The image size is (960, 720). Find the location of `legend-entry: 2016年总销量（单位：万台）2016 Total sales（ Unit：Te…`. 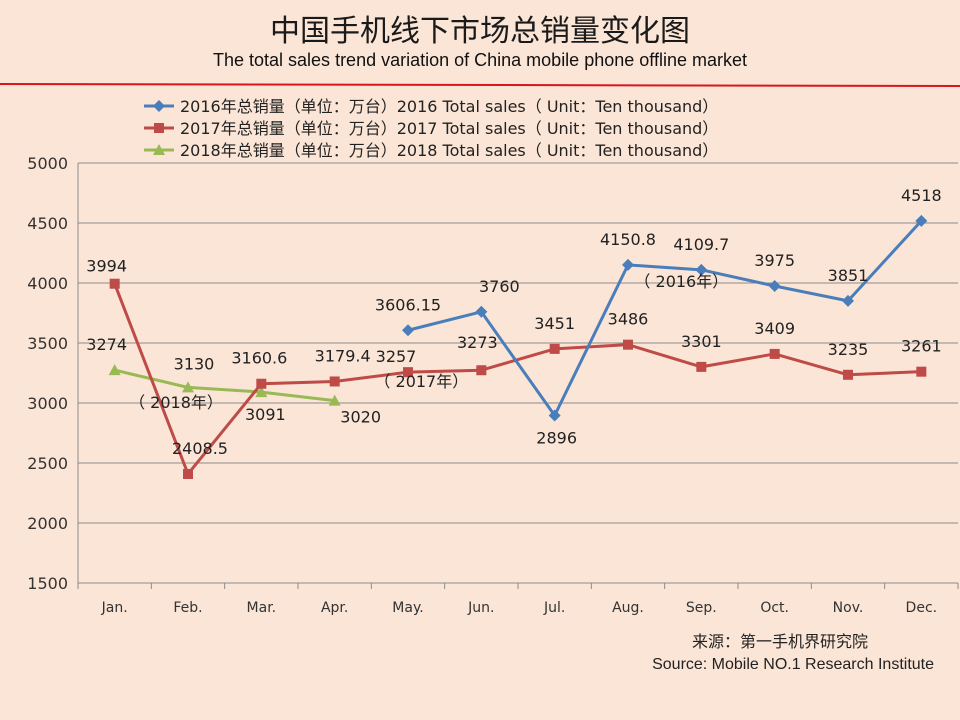

legend-entry: 2016年总销量（单位：万台）2016 Total sales（ Unit：Te… is located at coordinates (431, 106).